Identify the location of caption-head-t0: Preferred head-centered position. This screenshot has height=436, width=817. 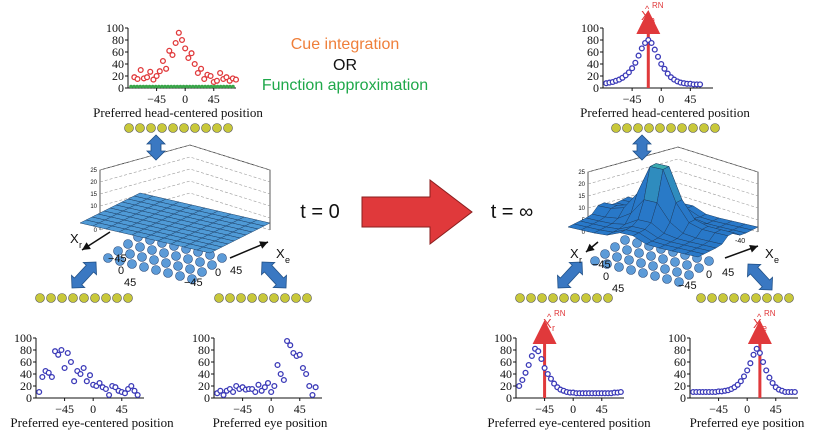
(178, 112).